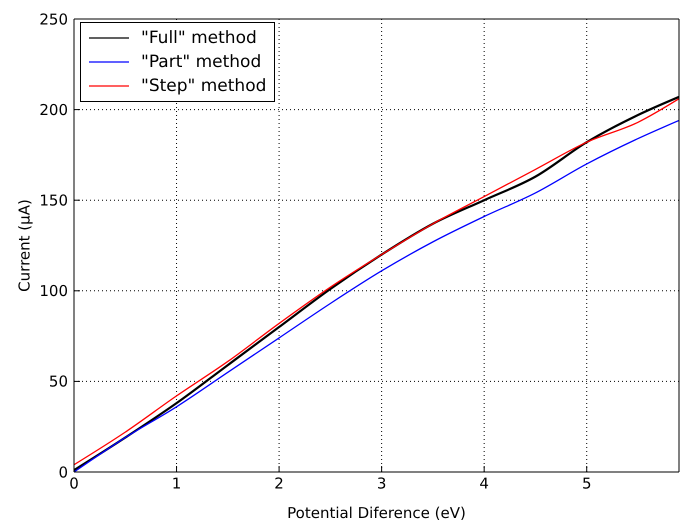  I want to click on x-tick-label: 3, so click(381, 483).